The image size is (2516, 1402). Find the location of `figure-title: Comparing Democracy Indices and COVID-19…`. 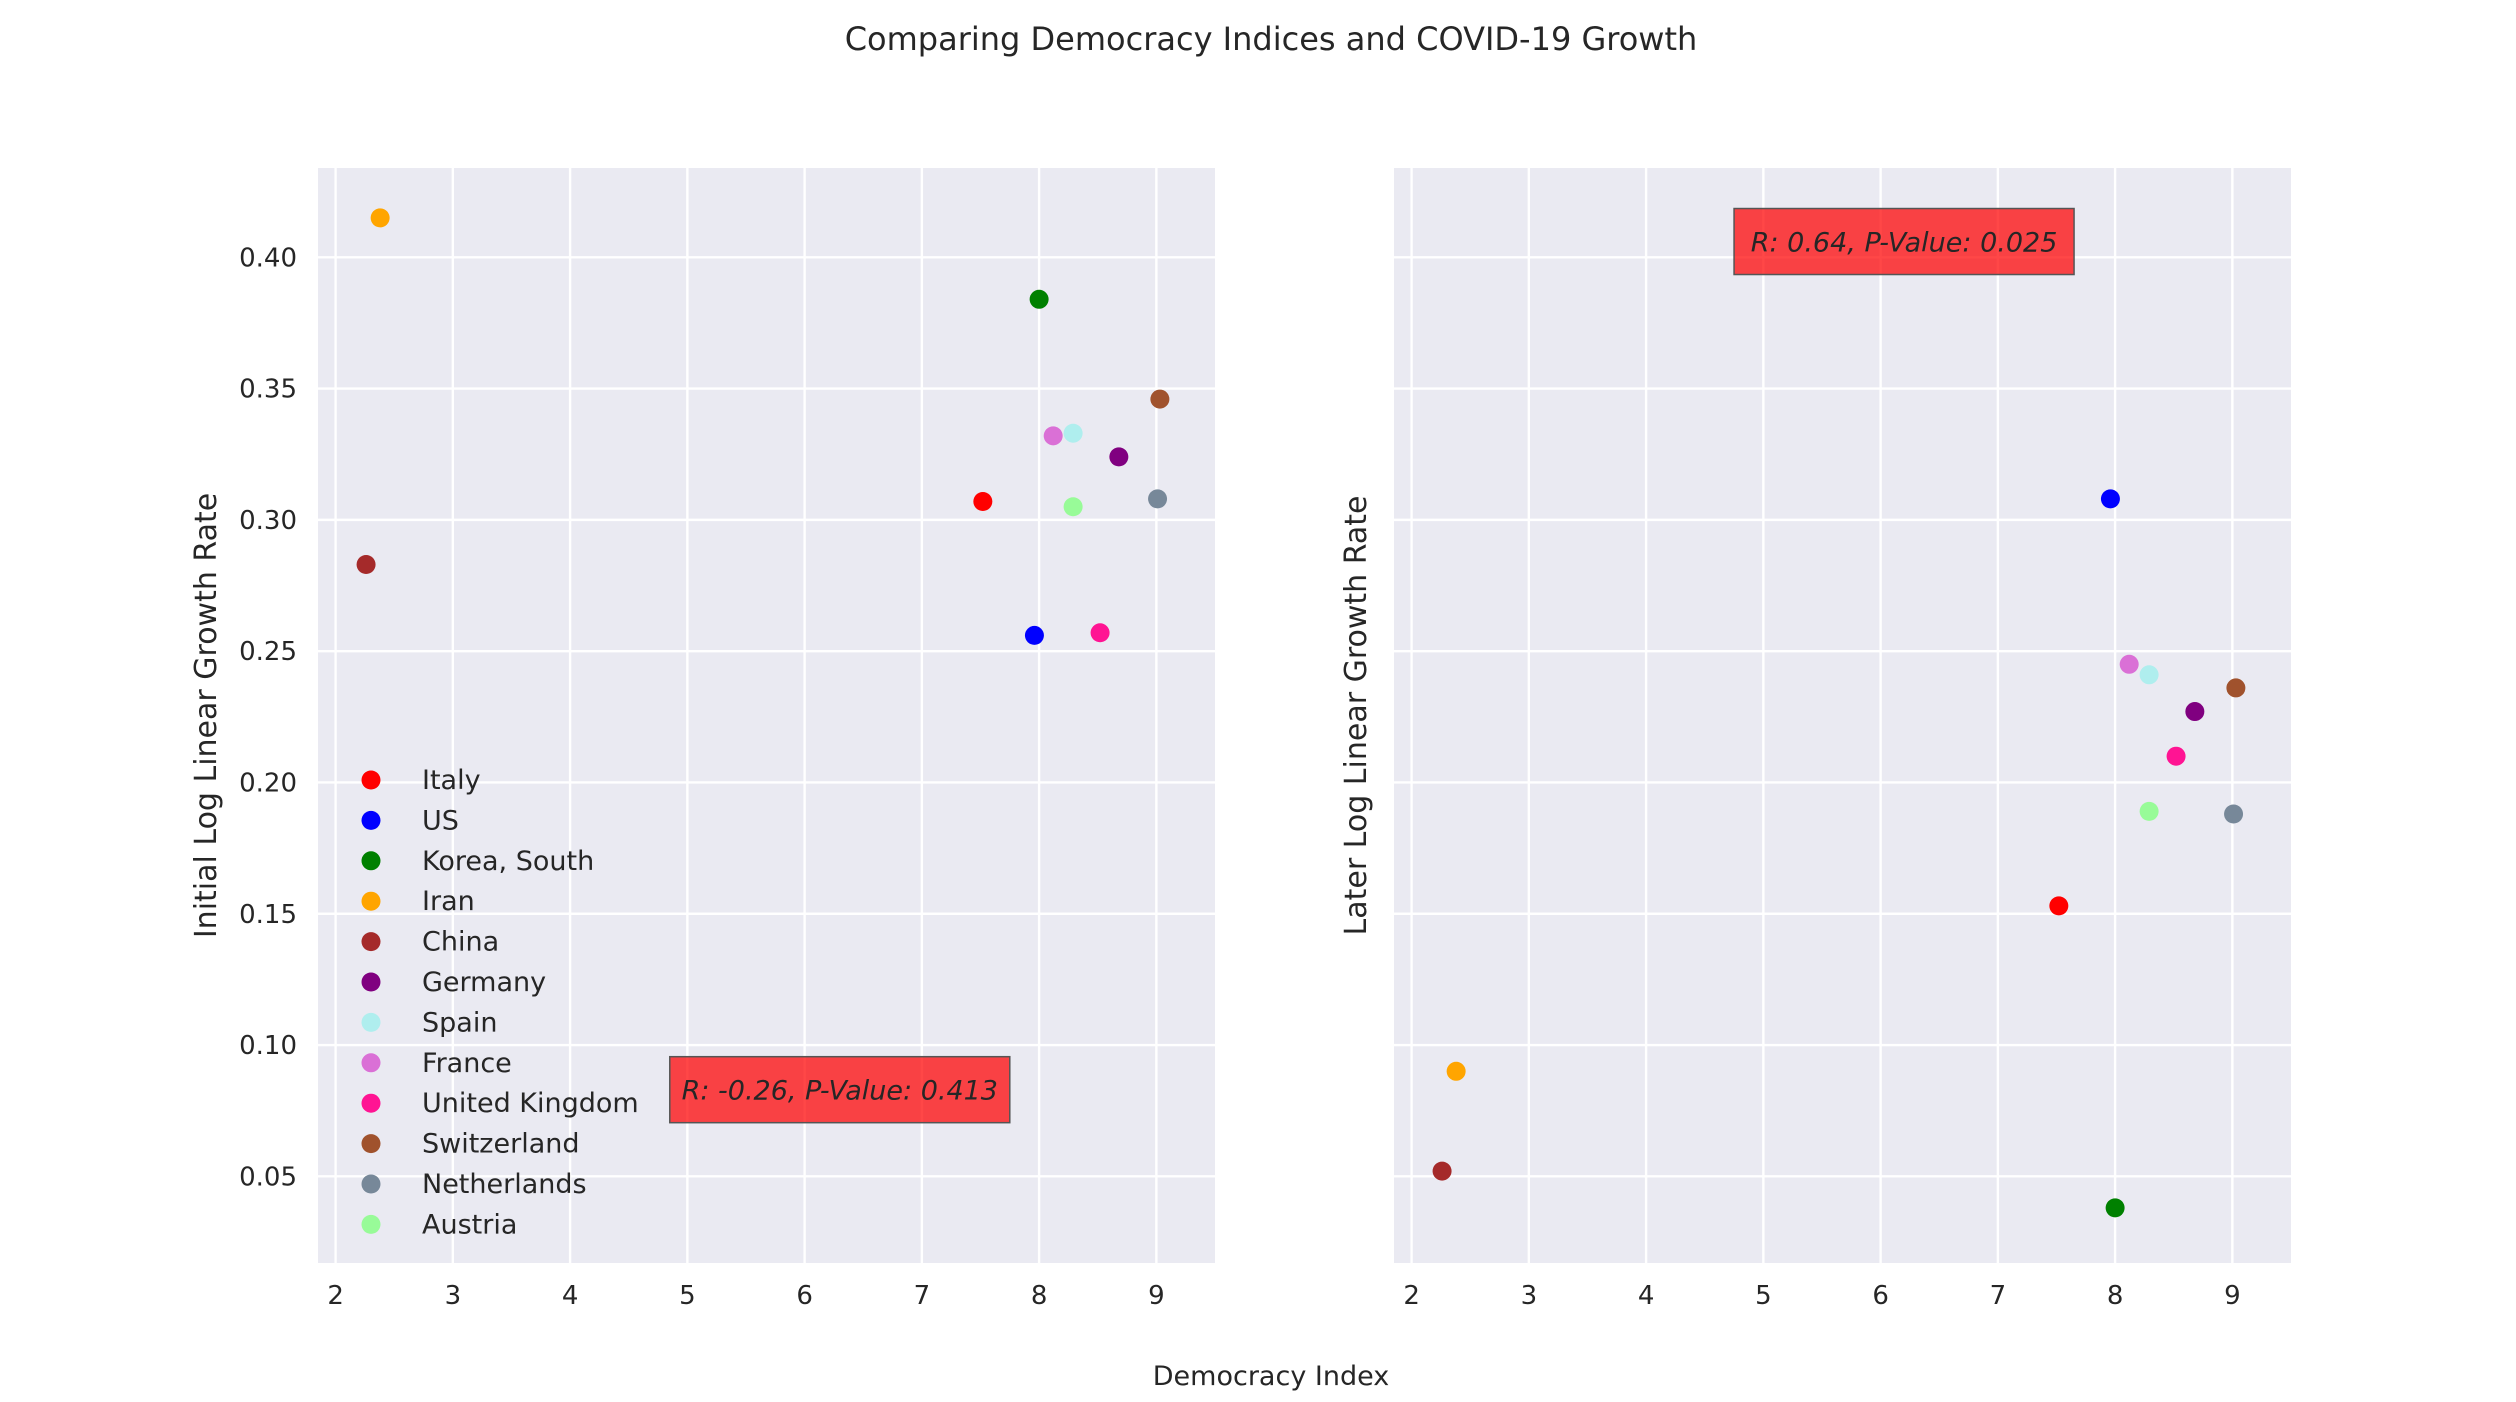

figure-title: Comparing Democracy Indices and COVID-19… is located at coordinates (1271, 39).